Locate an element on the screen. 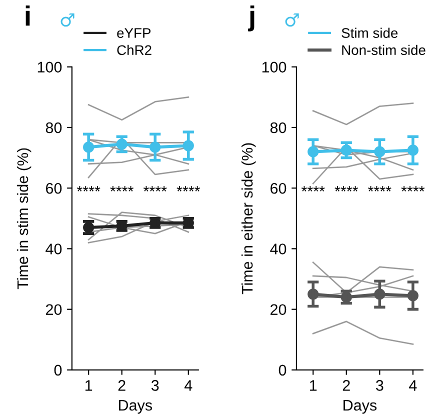 This screenshot has height=418, width=436. legend-label: ChR2 is located at coordinates (134, 50).